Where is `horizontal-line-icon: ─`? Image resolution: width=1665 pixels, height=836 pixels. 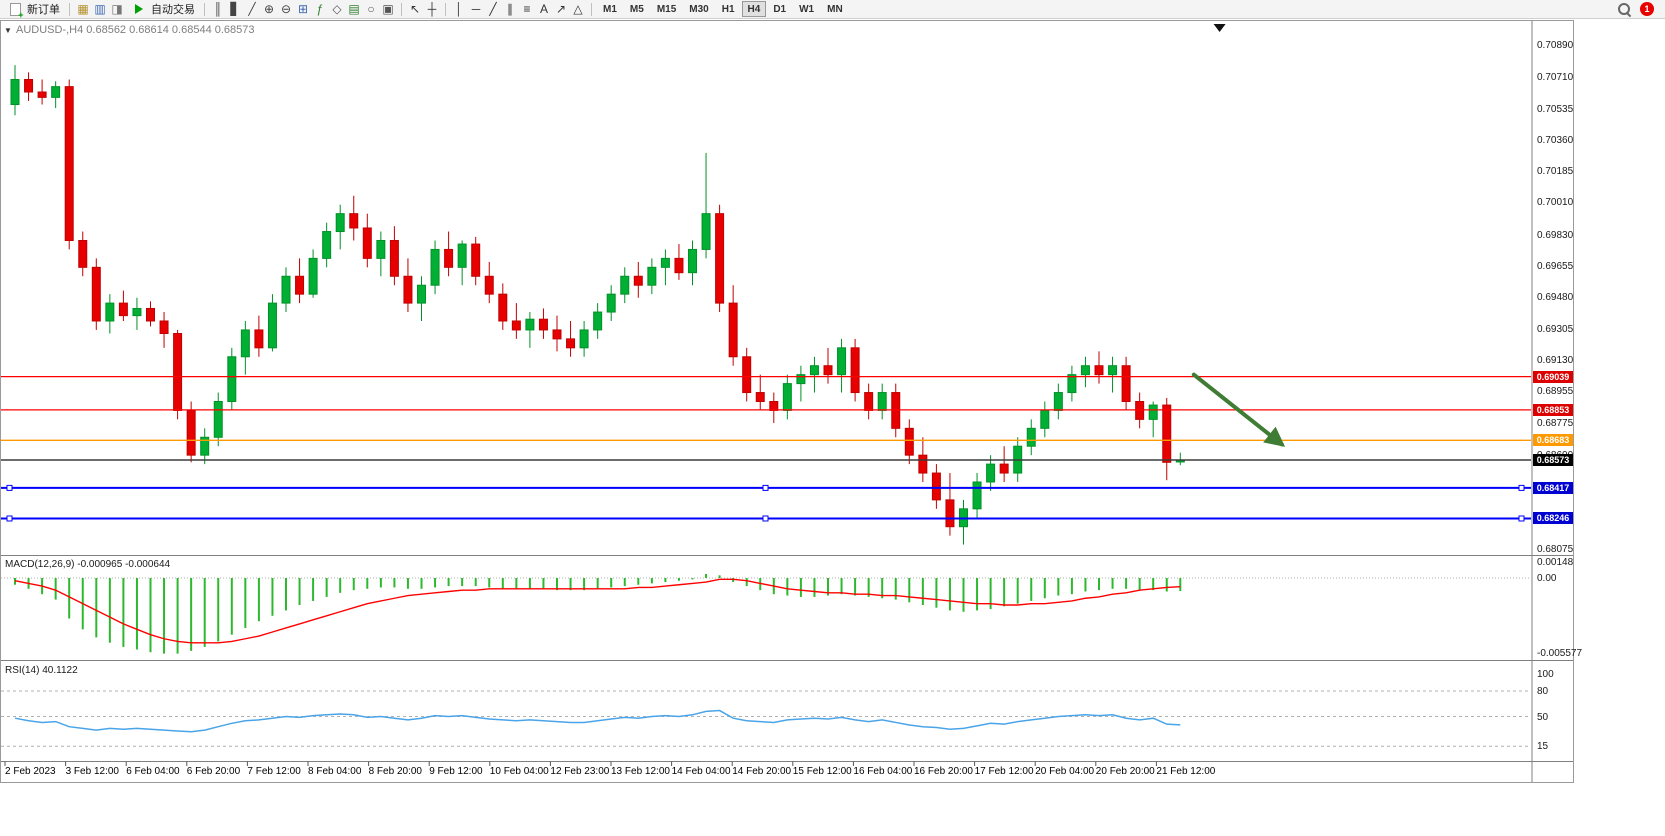 horizontal-line-icon: ─ is located at coordinates (476, 9).